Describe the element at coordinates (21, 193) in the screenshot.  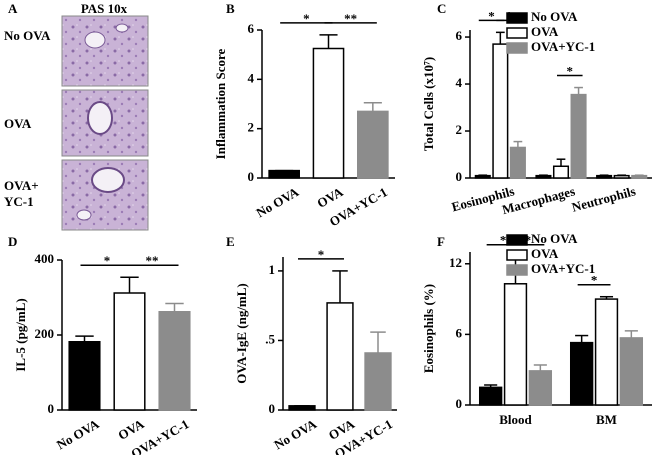
I see `row-label: OVA+ YC-1` at that location.